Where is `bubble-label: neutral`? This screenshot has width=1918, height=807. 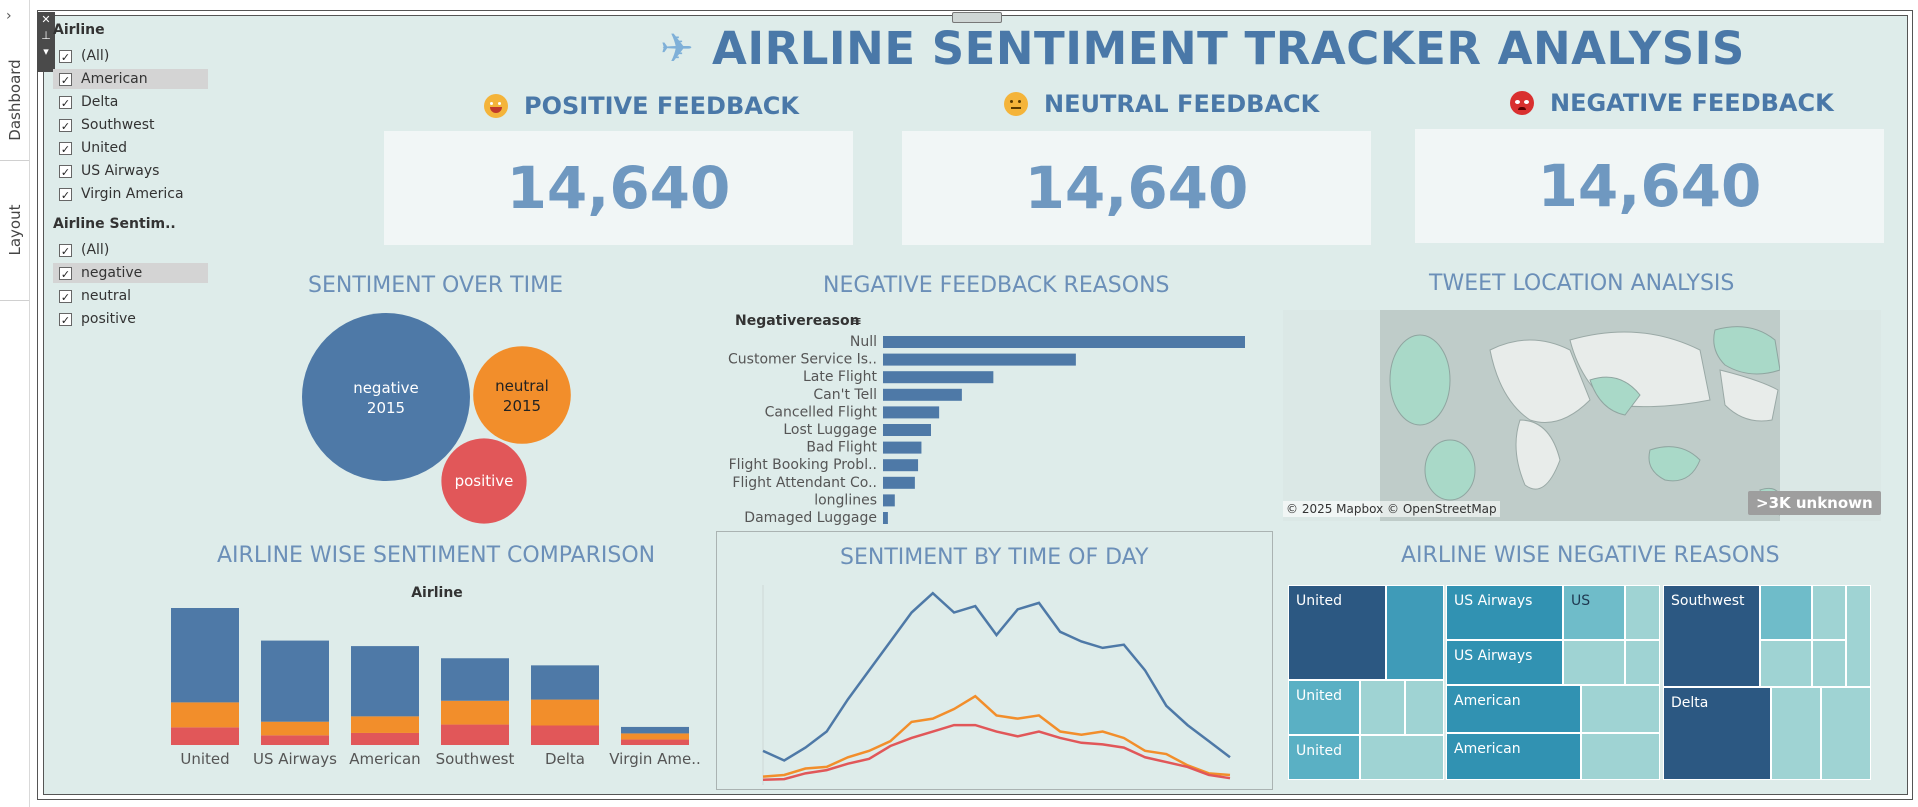 bubble-label: neutral is located at coordinates (522, 386).